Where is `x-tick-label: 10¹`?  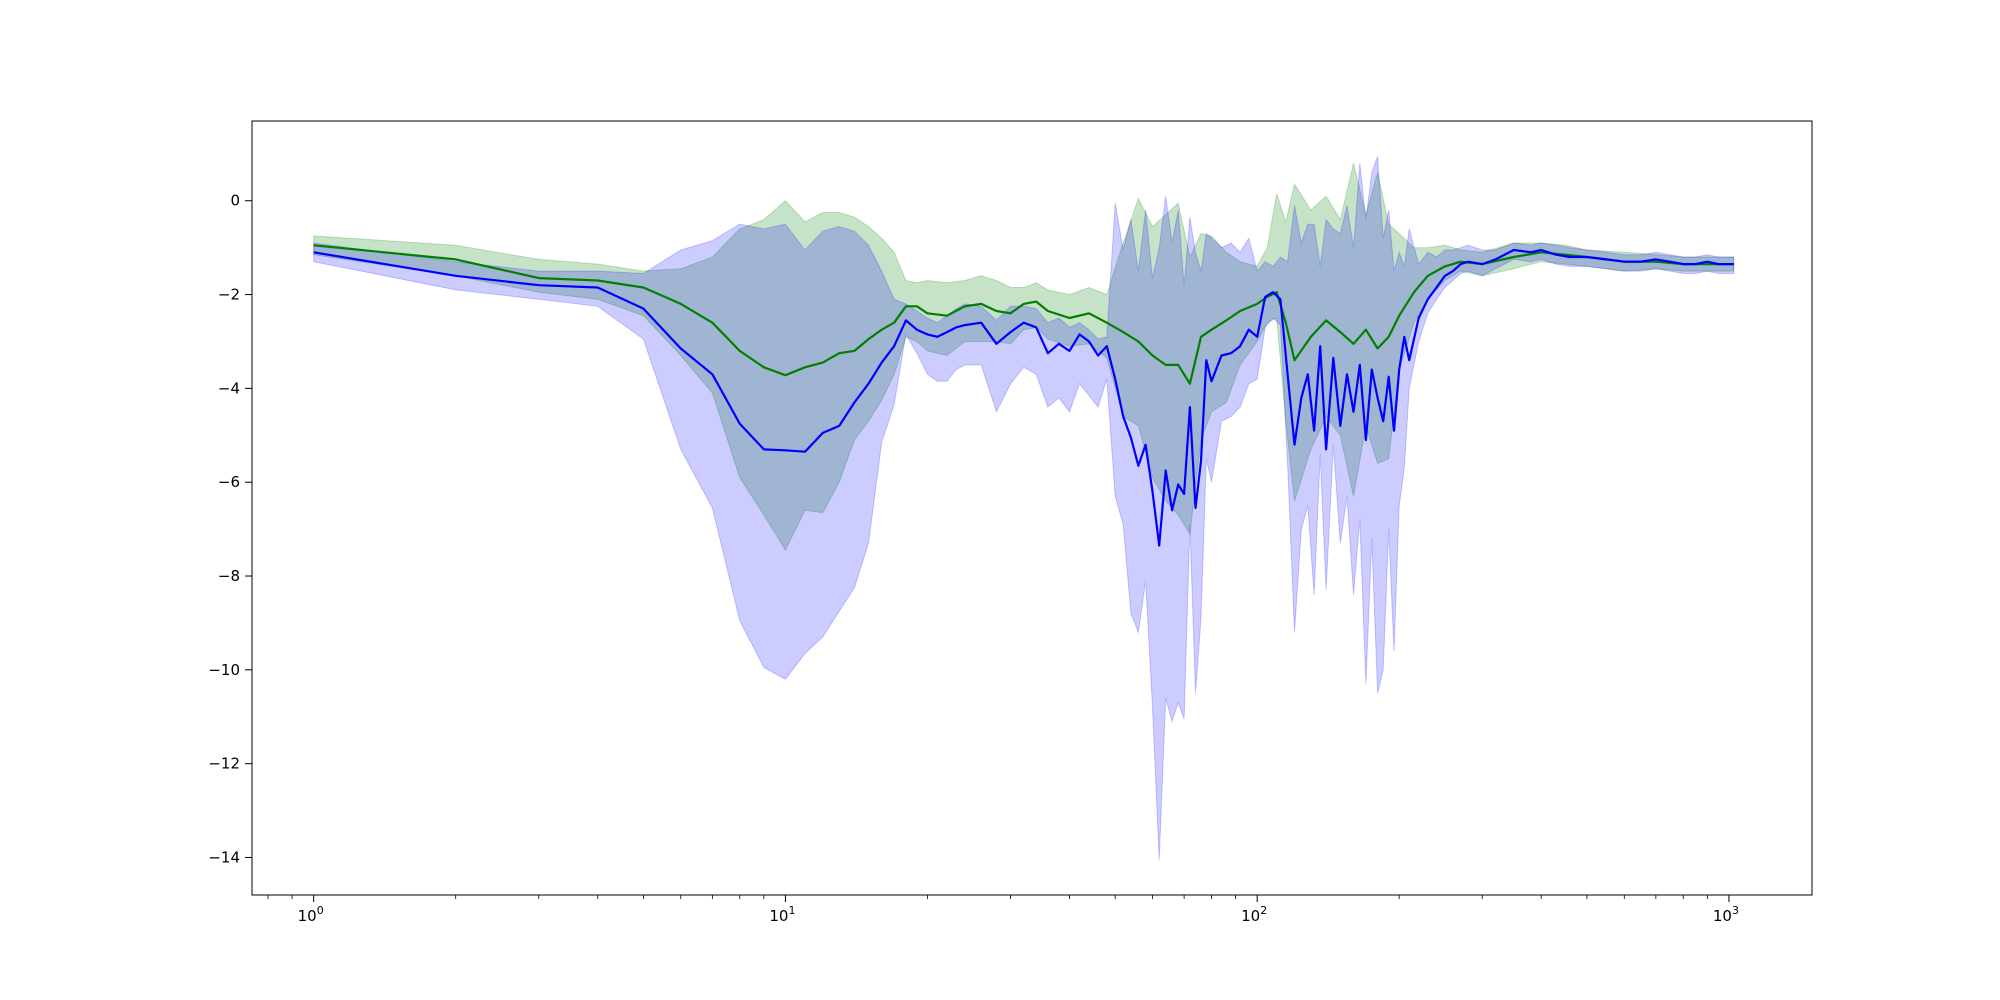 x-tick-label: 10¹ is located at coordinates (782, 914).